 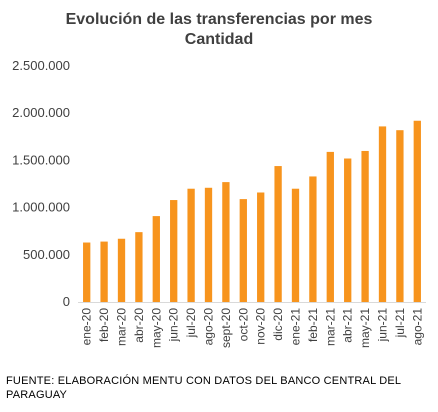 What do you see at coordinates (87, 327) in the screenshot?
I see `x-tick-label: ene-20` at bounding box center [87, 327].